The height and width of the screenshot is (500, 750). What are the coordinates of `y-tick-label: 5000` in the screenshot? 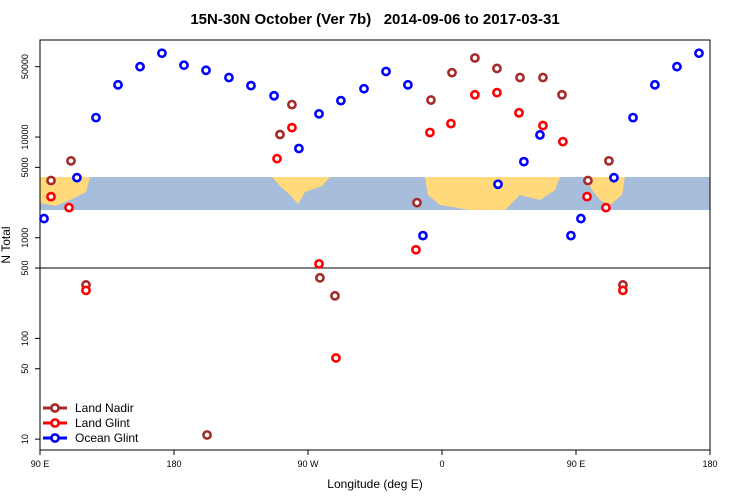 It's located at (25, 167).